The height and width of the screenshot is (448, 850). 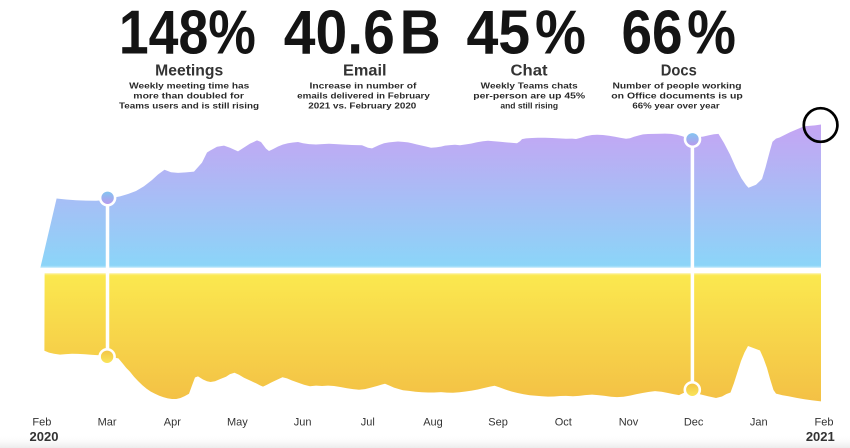 I want to click on svg-text: Weekly meeting time has, so click(x=189, y=86).